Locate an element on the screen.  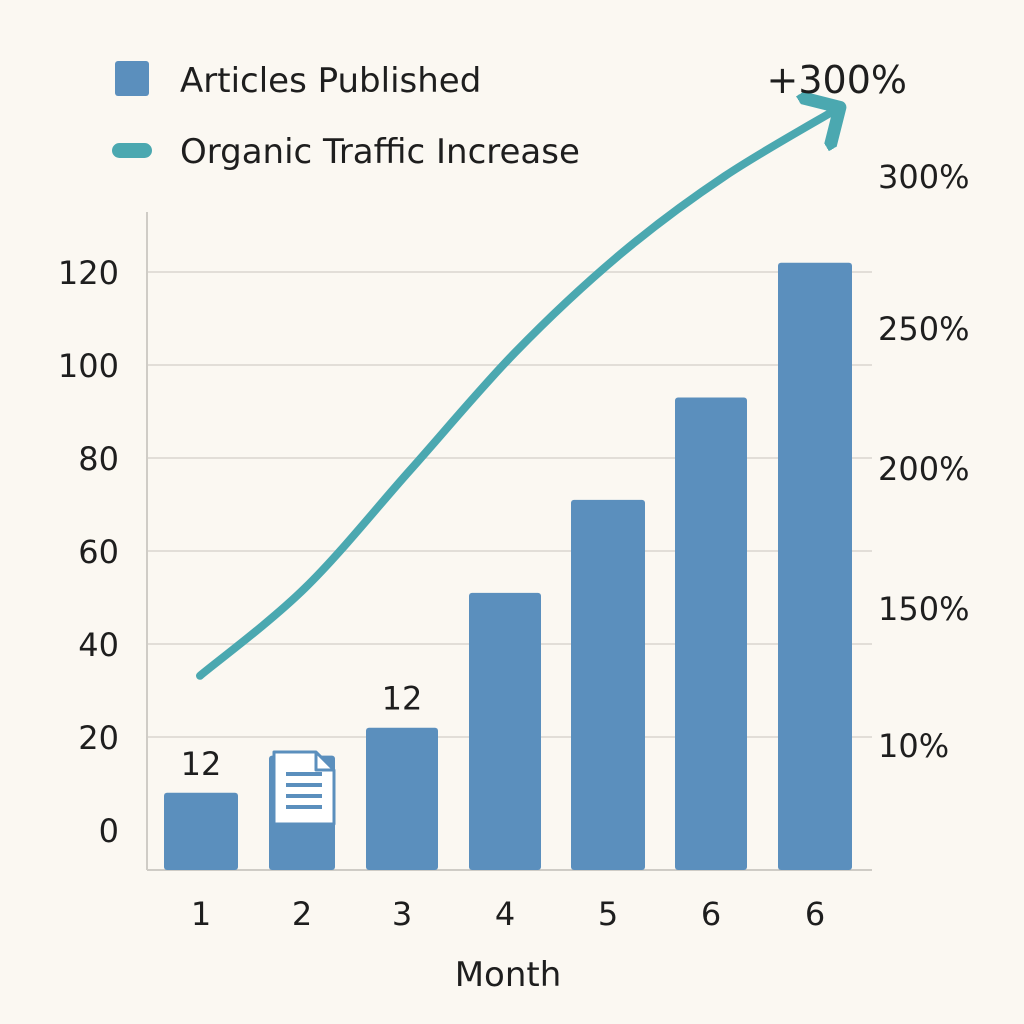
y-tick-label: 120 is located at coordinates (88, 273).